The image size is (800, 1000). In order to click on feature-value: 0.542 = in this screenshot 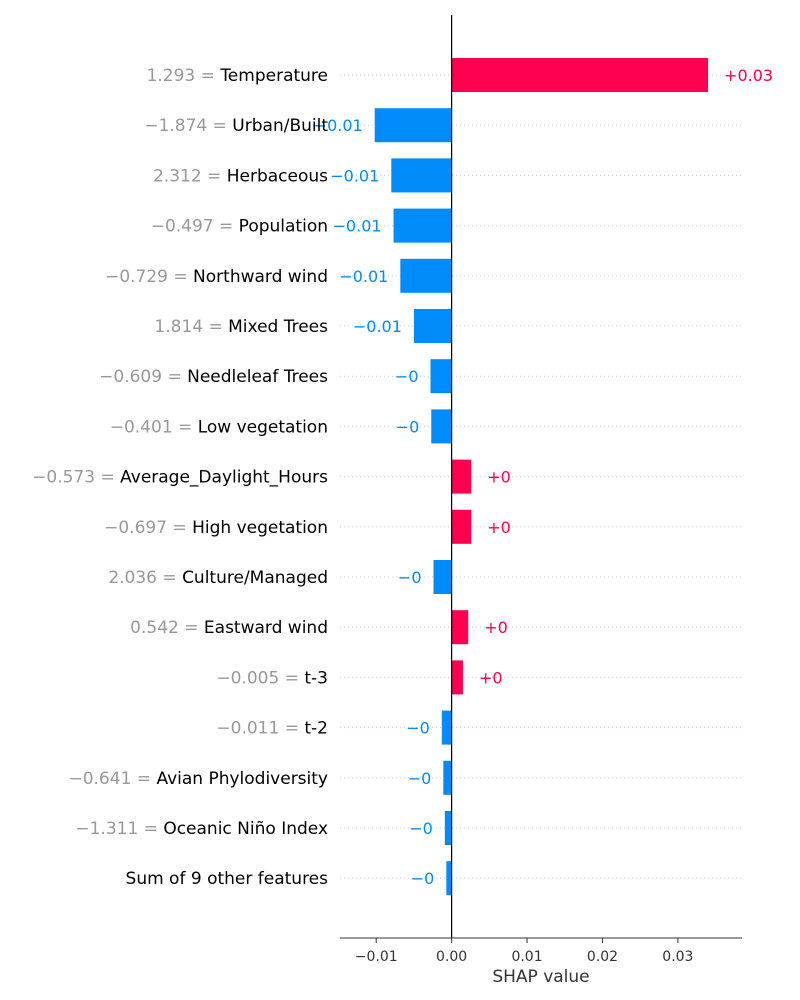, I will do `click(167, 628)`.